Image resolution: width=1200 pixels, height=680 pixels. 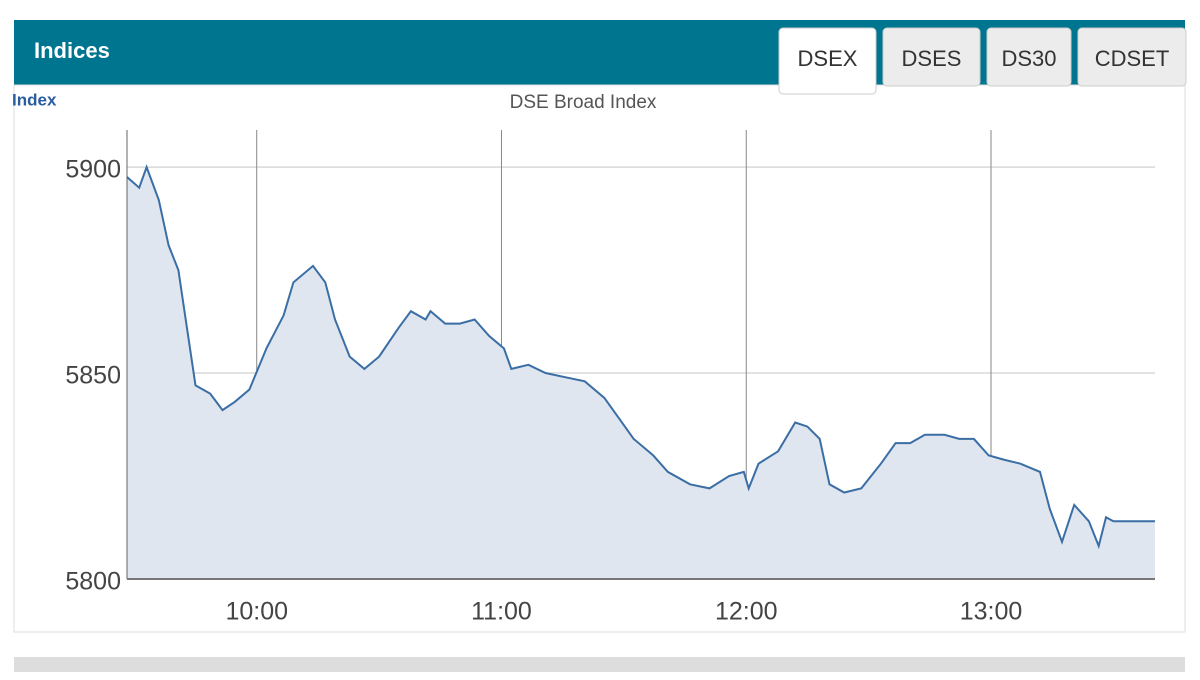 I want to click on x-tick-label: 12:00, so click(x=746, y=612).